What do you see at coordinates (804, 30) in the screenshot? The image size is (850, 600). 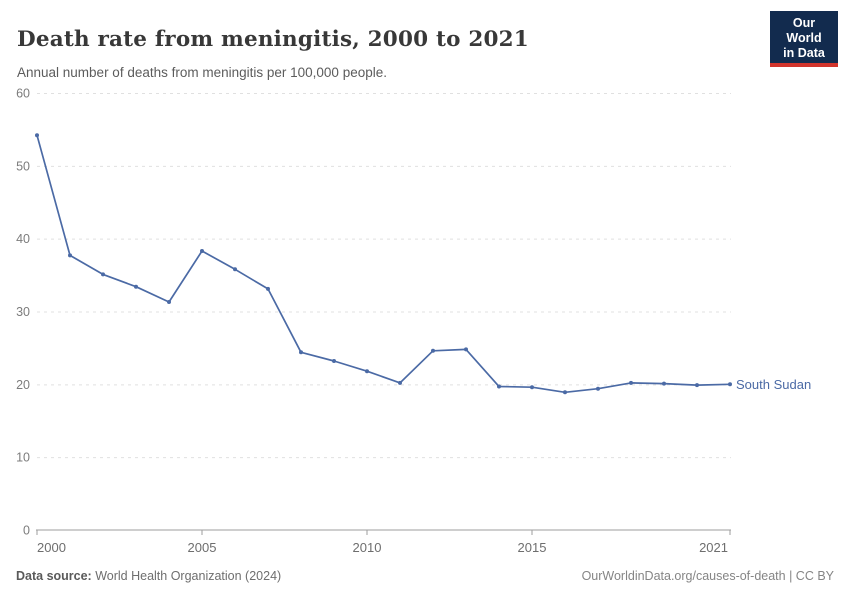 I see `owid-logo-line1: Our World` at bounding box center [804, 30].